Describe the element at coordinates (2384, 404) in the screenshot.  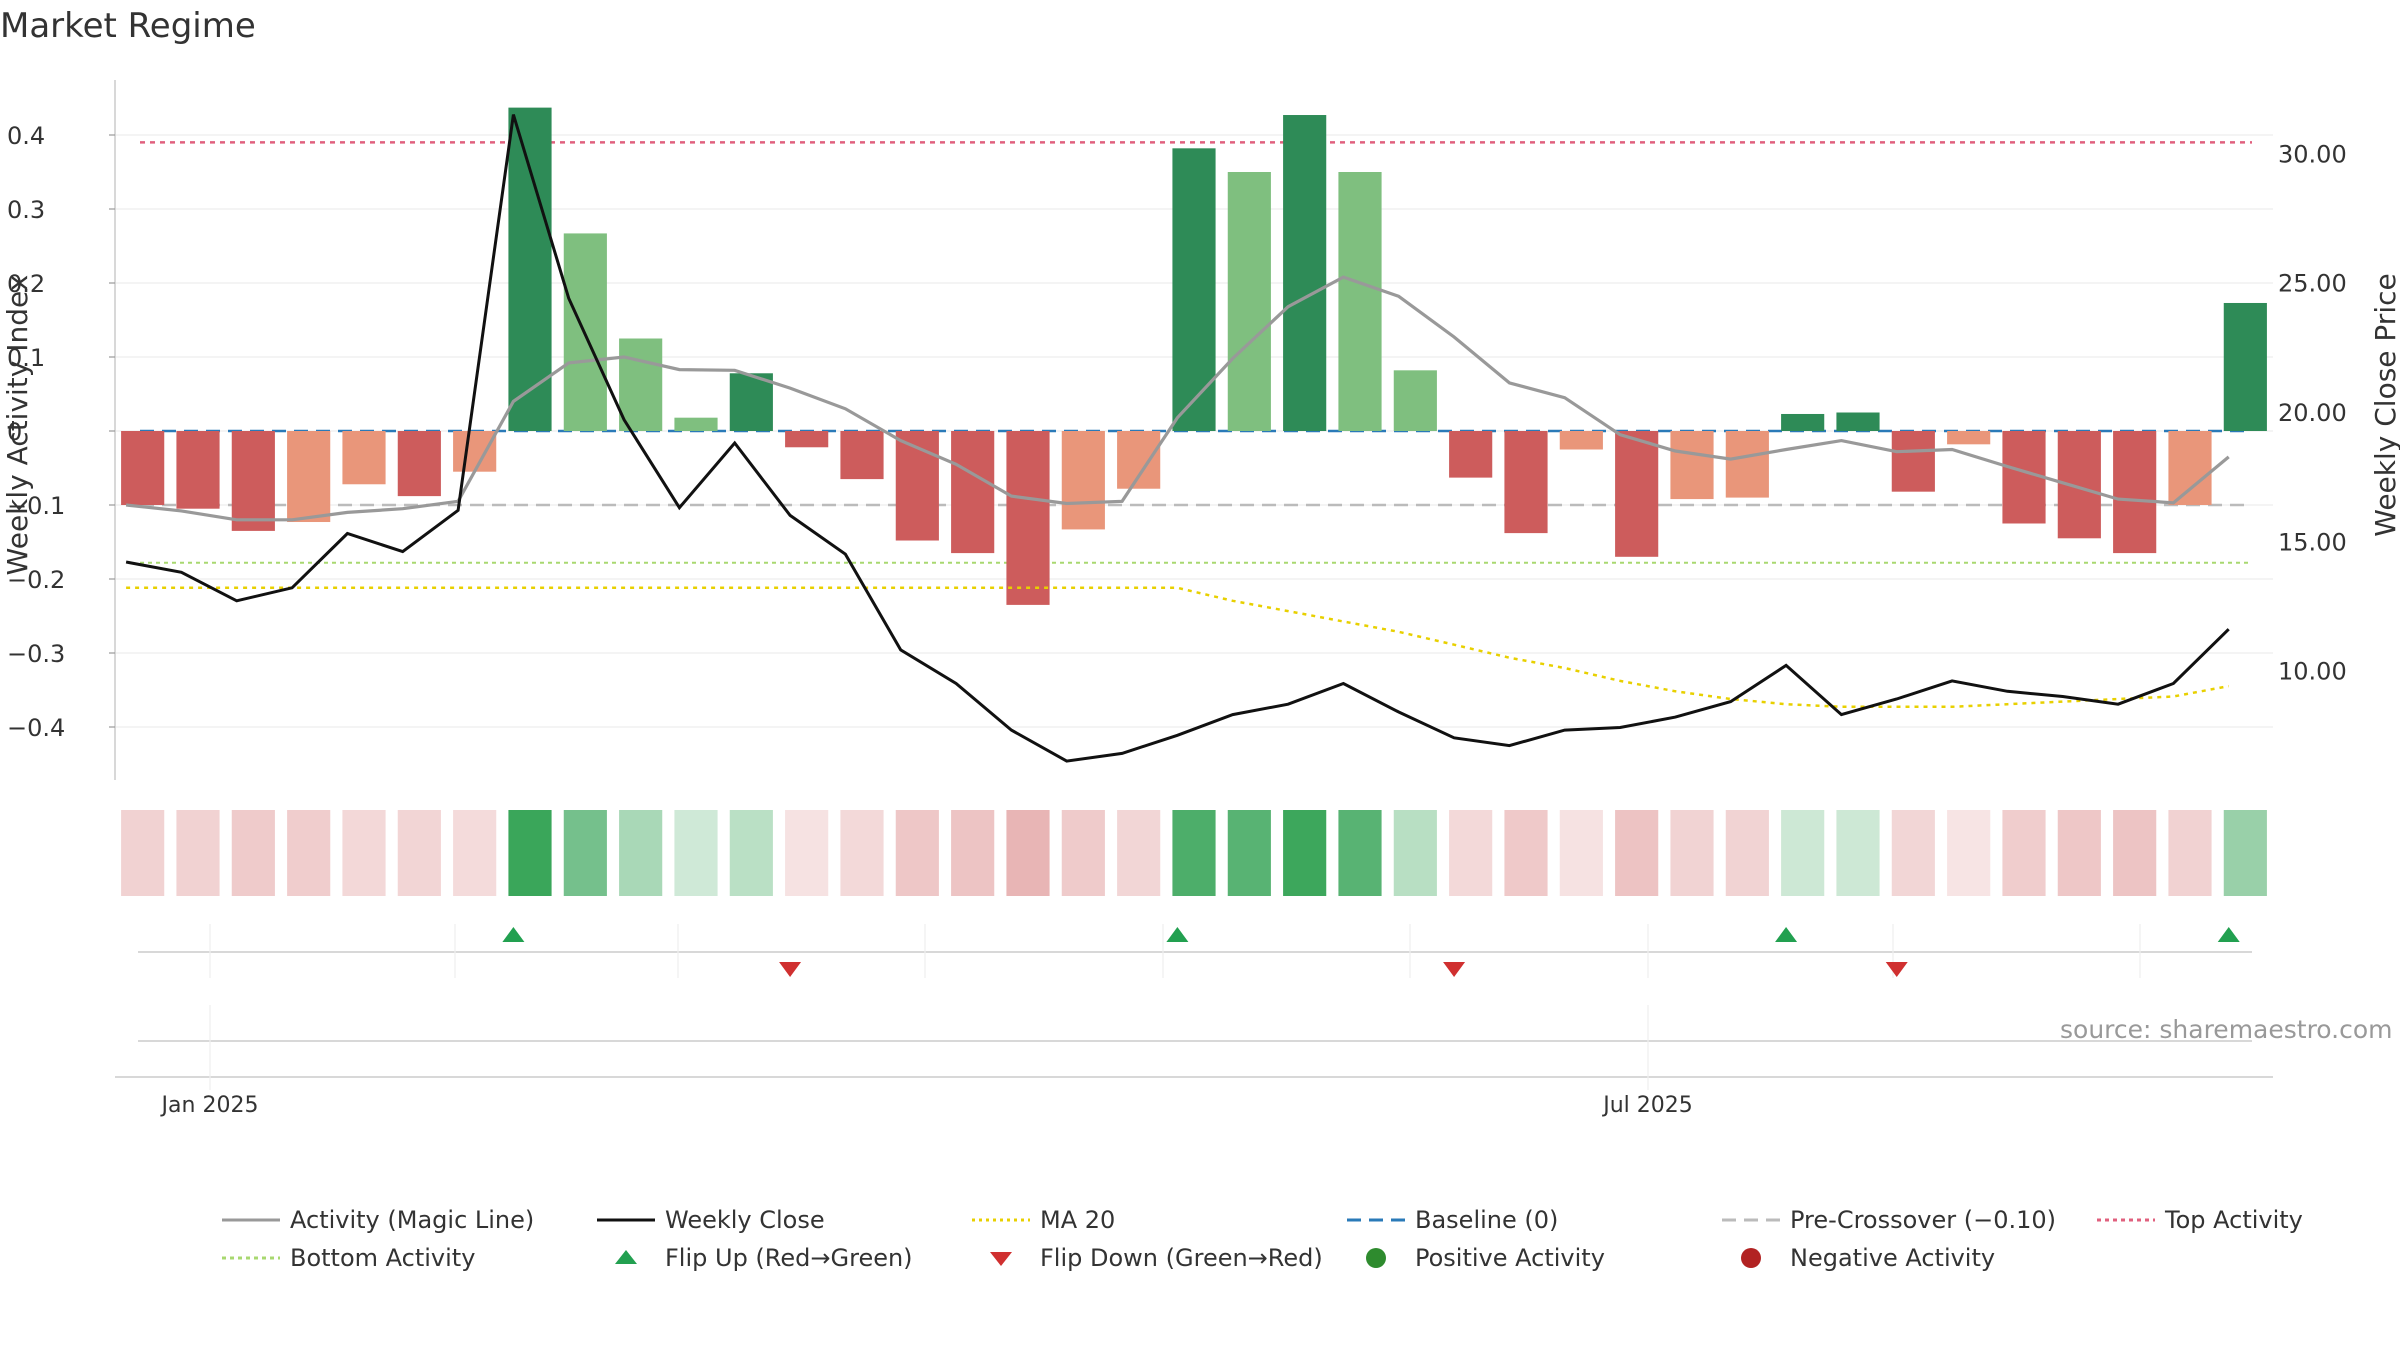
I see `right-axis-label: Weekly Close Price` at that location.